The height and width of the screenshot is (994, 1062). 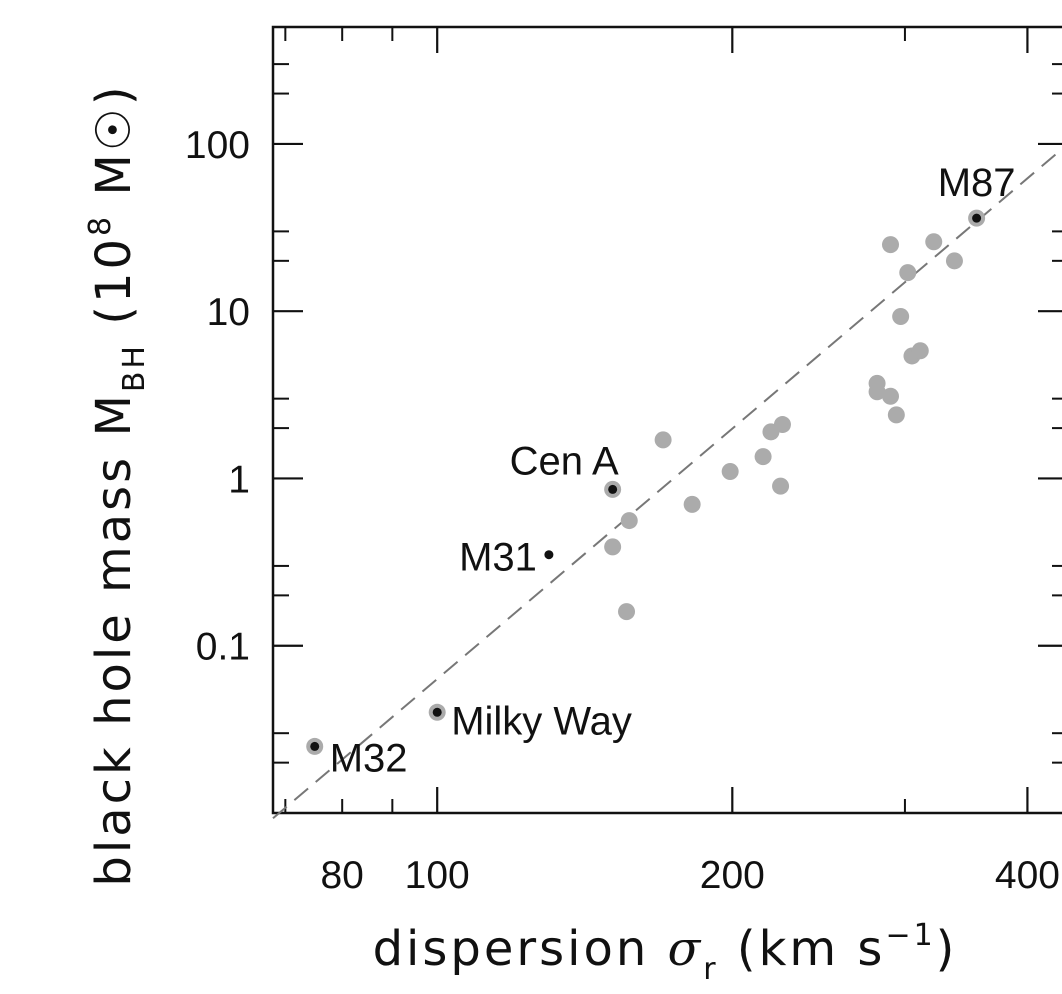 What do you see at coordinates (341, 875) in the screenshot?
I see `x-tick-label: 80` at bounding box center [341, 875].